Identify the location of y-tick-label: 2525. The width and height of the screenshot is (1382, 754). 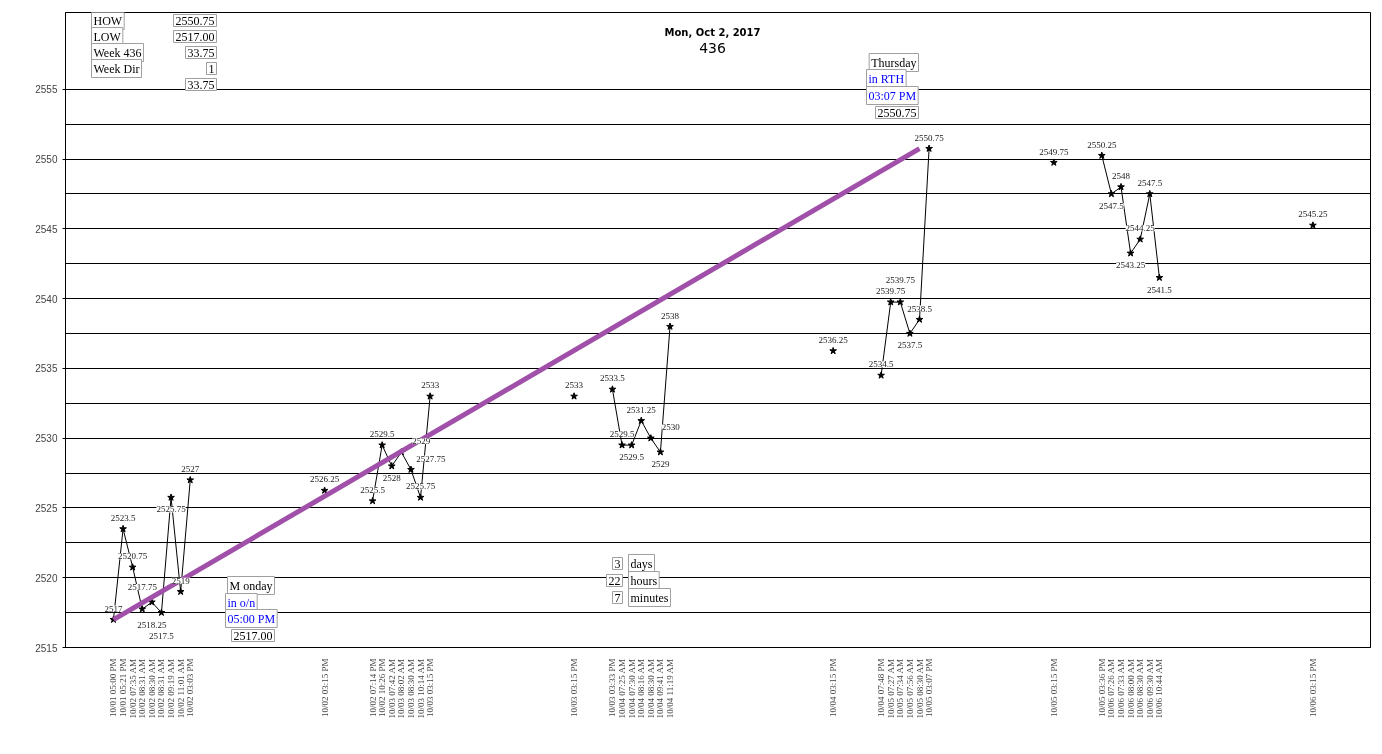
(46, 508).